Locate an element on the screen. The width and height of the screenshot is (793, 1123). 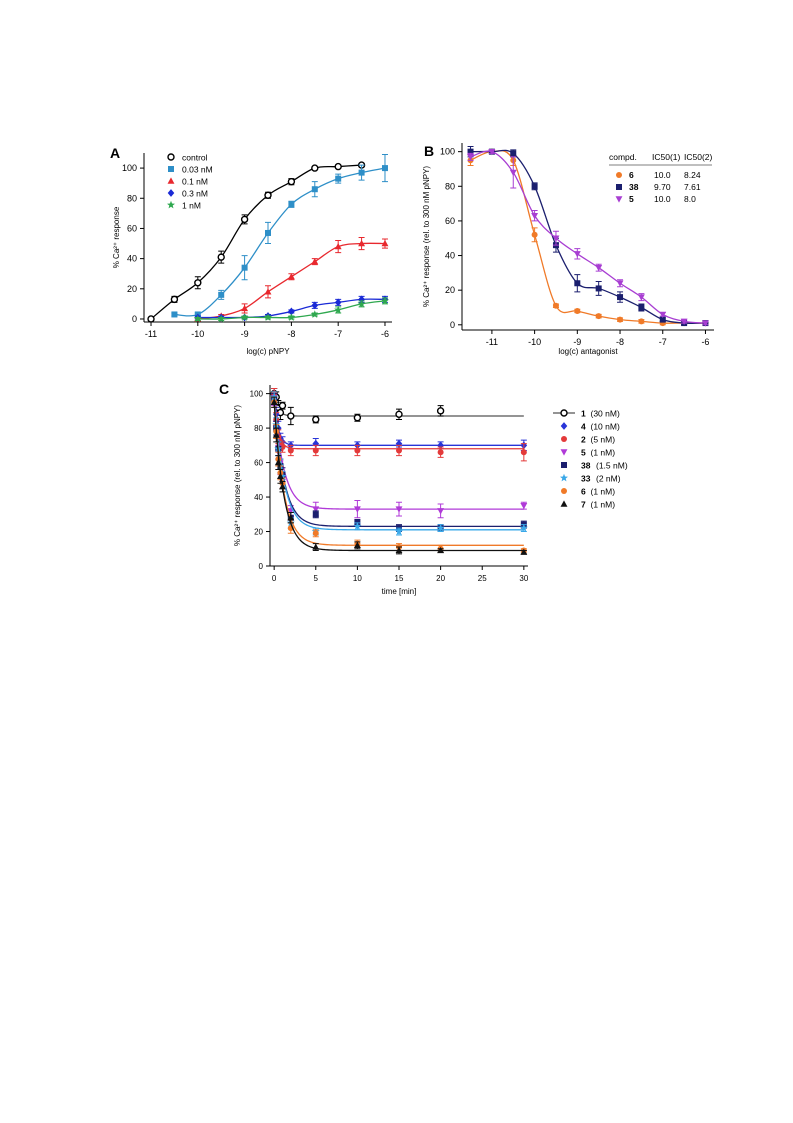
y-tick-label: 20 is located at coordinates (258, 532).